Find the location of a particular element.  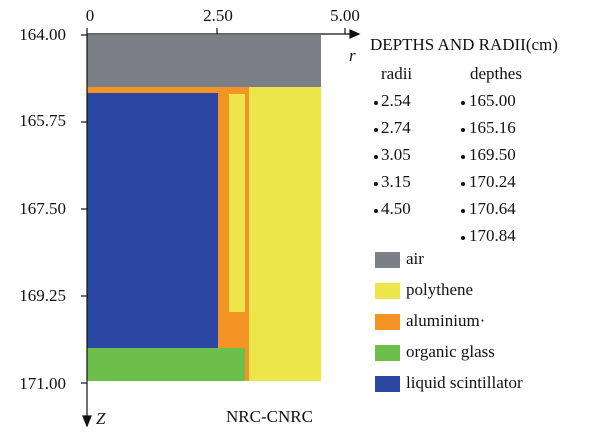

legend-label: polythene is located at coordinates (439, 289).